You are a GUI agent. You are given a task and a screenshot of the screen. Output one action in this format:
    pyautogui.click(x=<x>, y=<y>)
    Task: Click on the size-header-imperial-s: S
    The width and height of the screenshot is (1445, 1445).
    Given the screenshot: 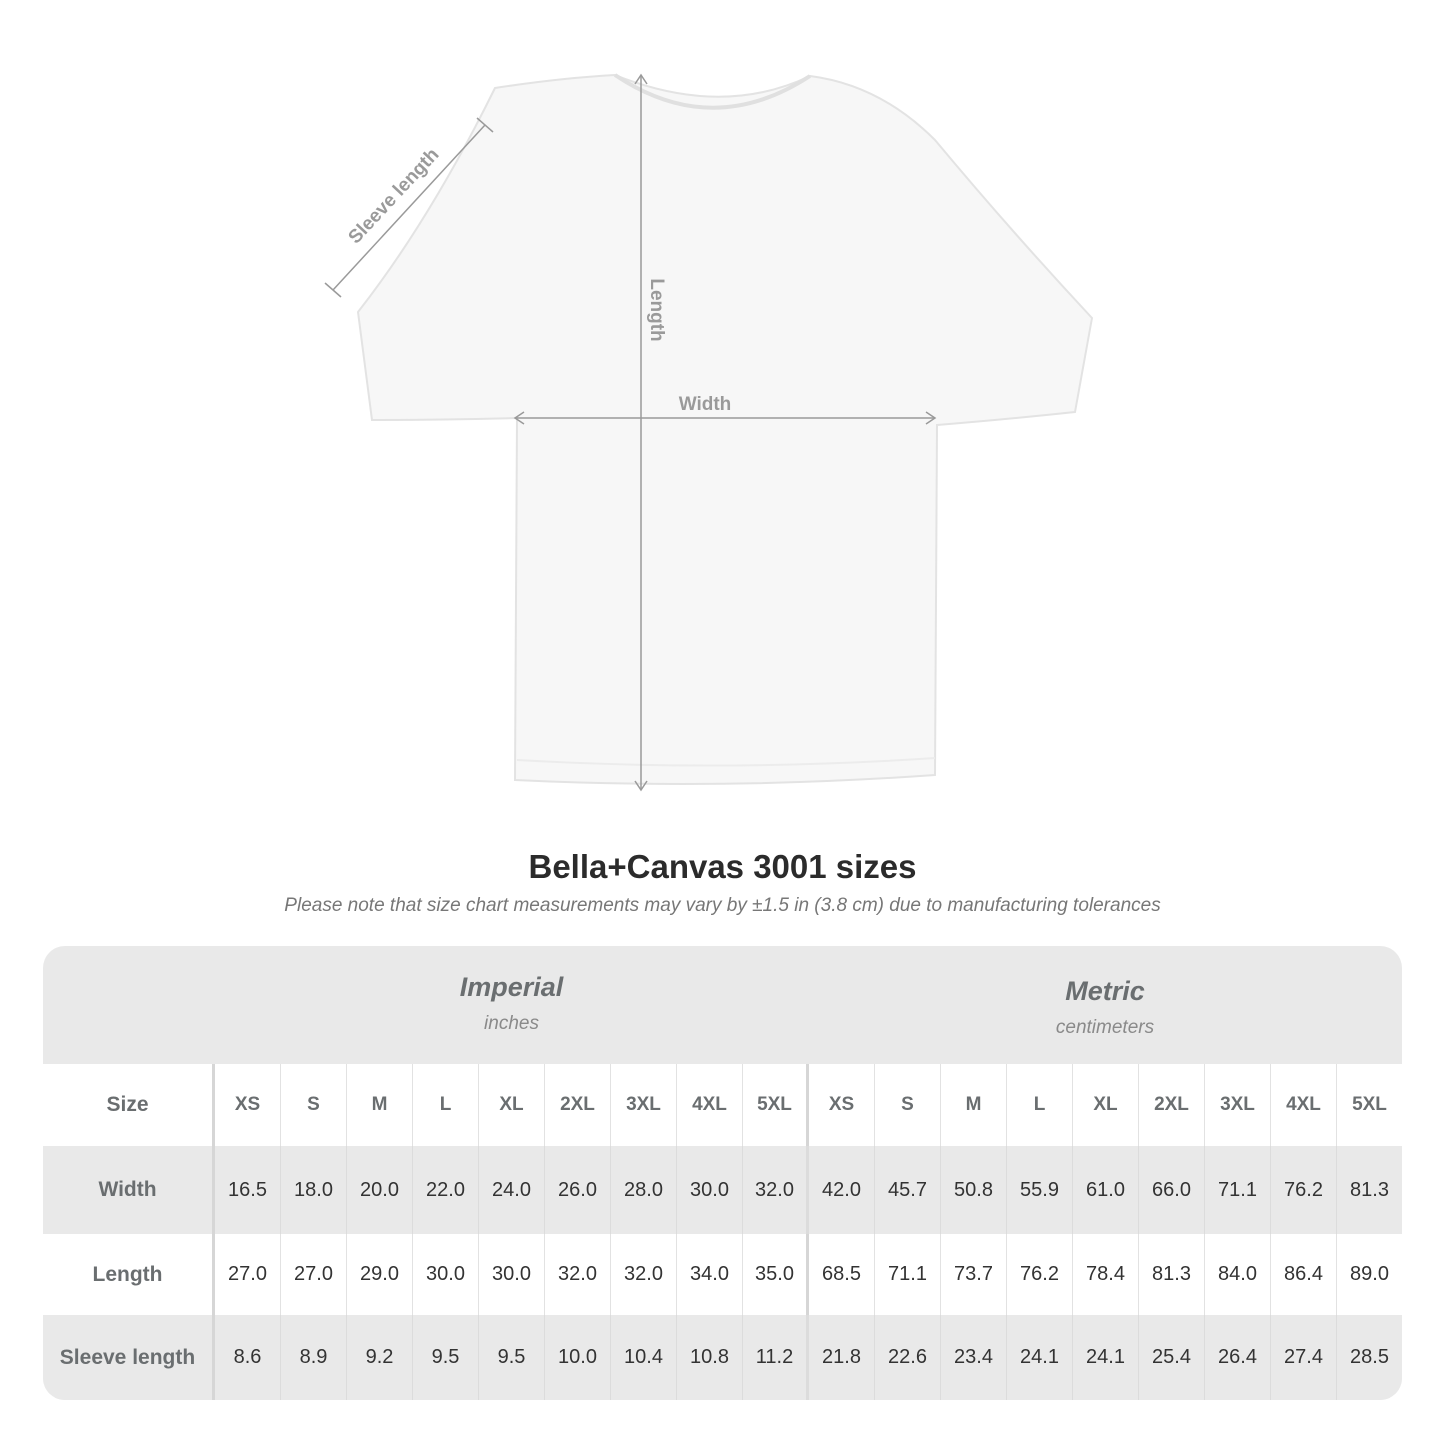 What is the action you would take?
    pyautogui.click(x=314, y=1105)
    